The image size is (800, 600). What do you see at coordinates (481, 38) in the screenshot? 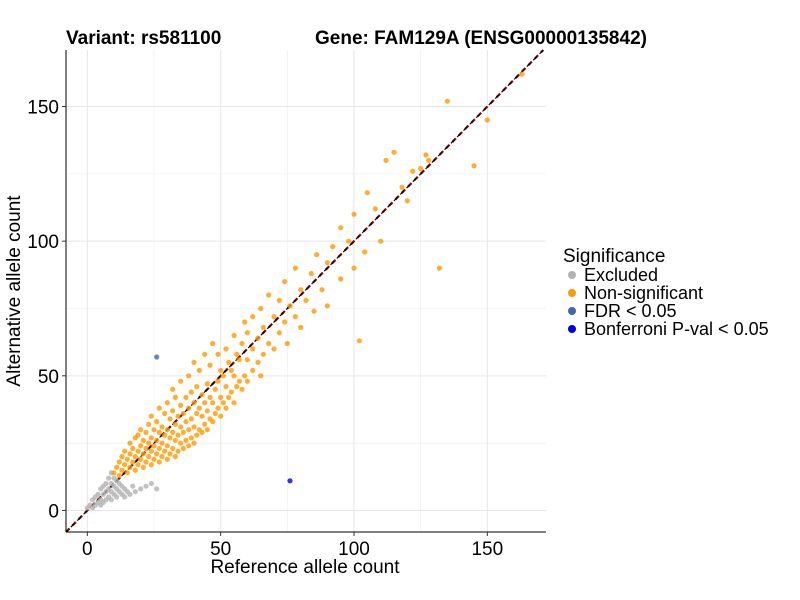
I see `chart-title-gene: Gene: FAM129A (ENSG00000135842)` at bounding box center [481, 38].